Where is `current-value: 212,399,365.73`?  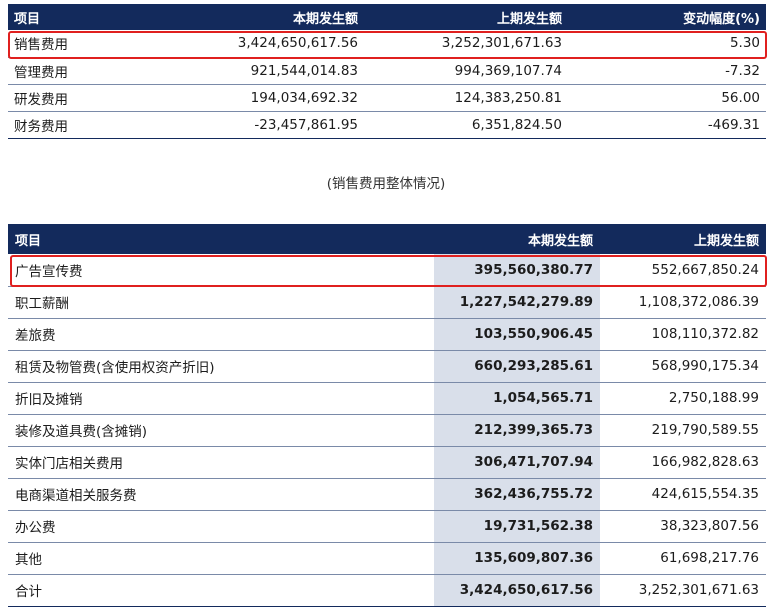 current-value: 212,399,365.73 is located at coordinates (517, 430).